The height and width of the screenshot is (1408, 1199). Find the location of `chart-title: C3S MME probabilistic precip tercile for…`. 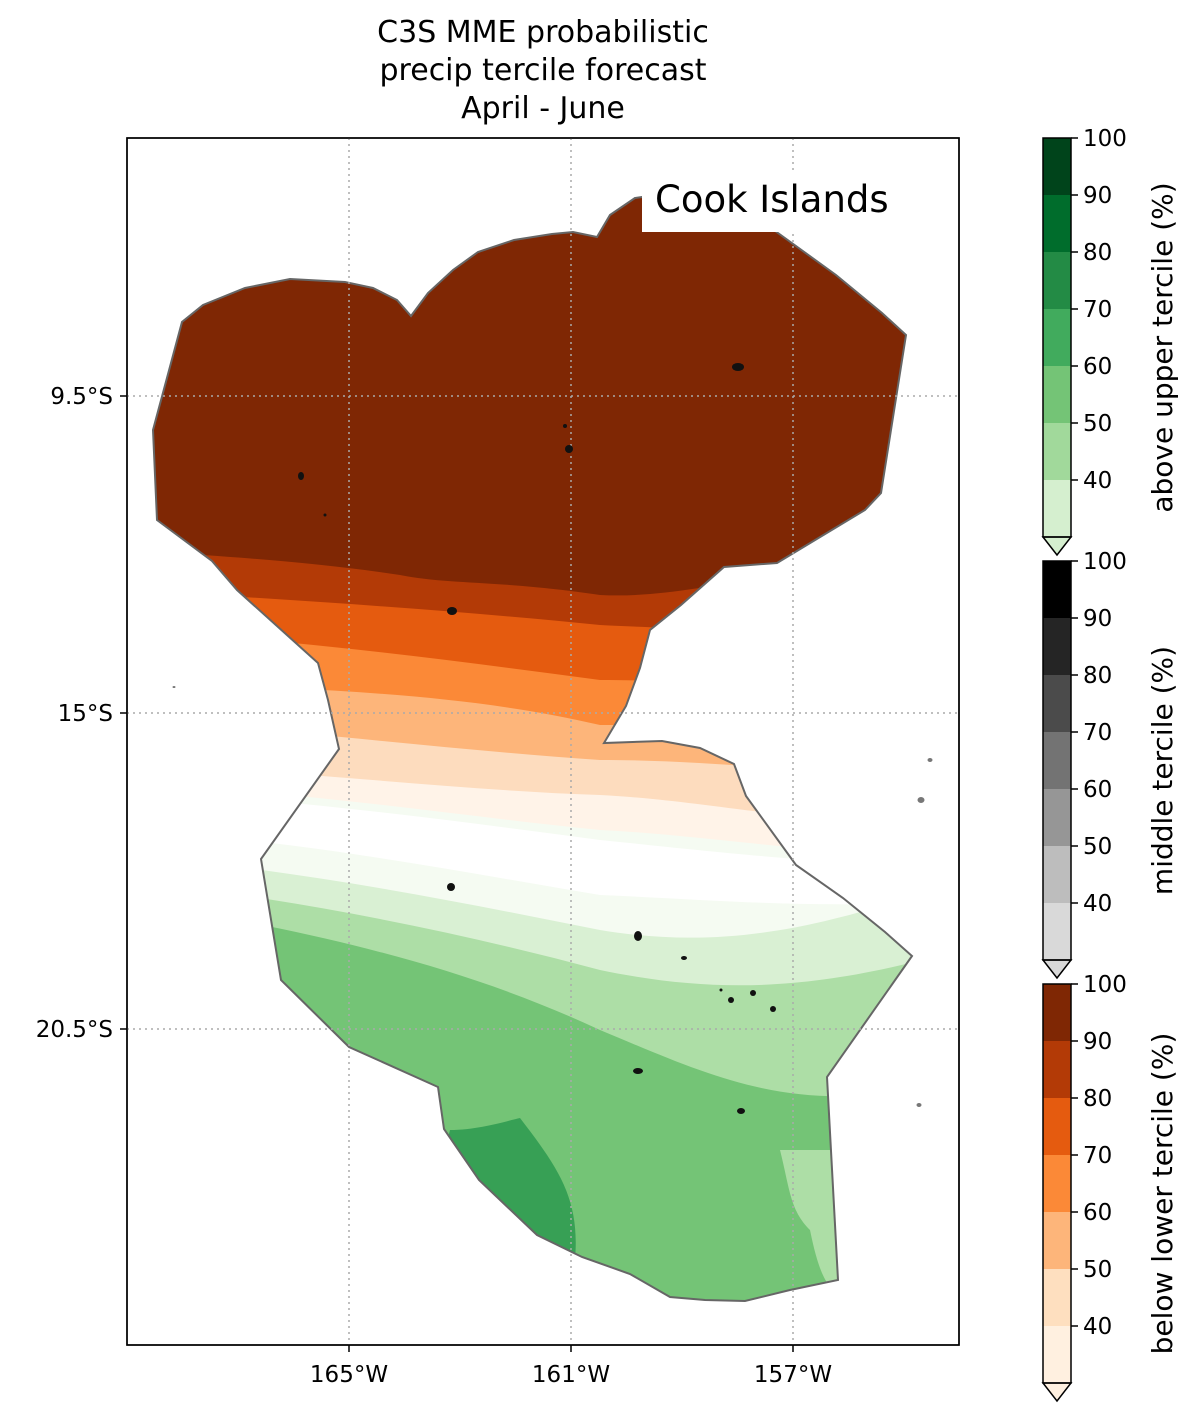

chart-title: C3S MME probabilistic precip tercile for… is located at coordinates (543, 71).